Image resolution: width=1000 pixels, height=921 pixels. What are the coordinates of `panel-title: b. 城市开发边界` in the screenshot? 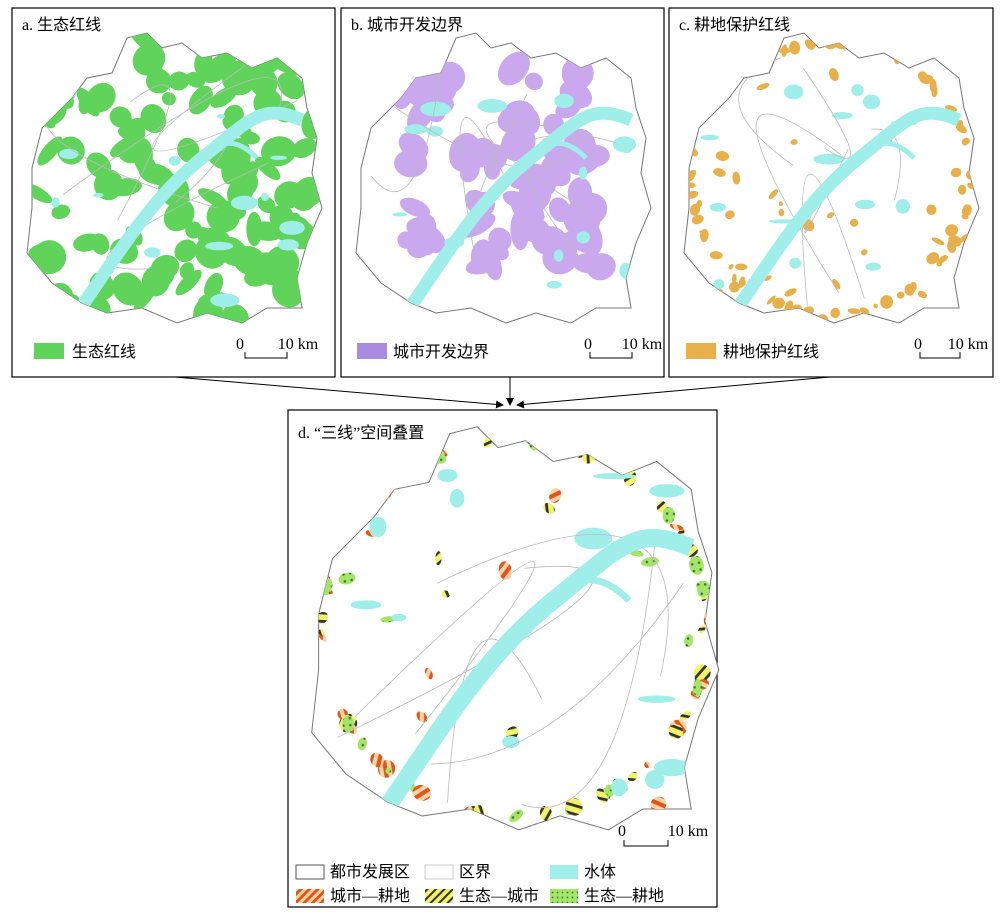 It's located at (407, 25).